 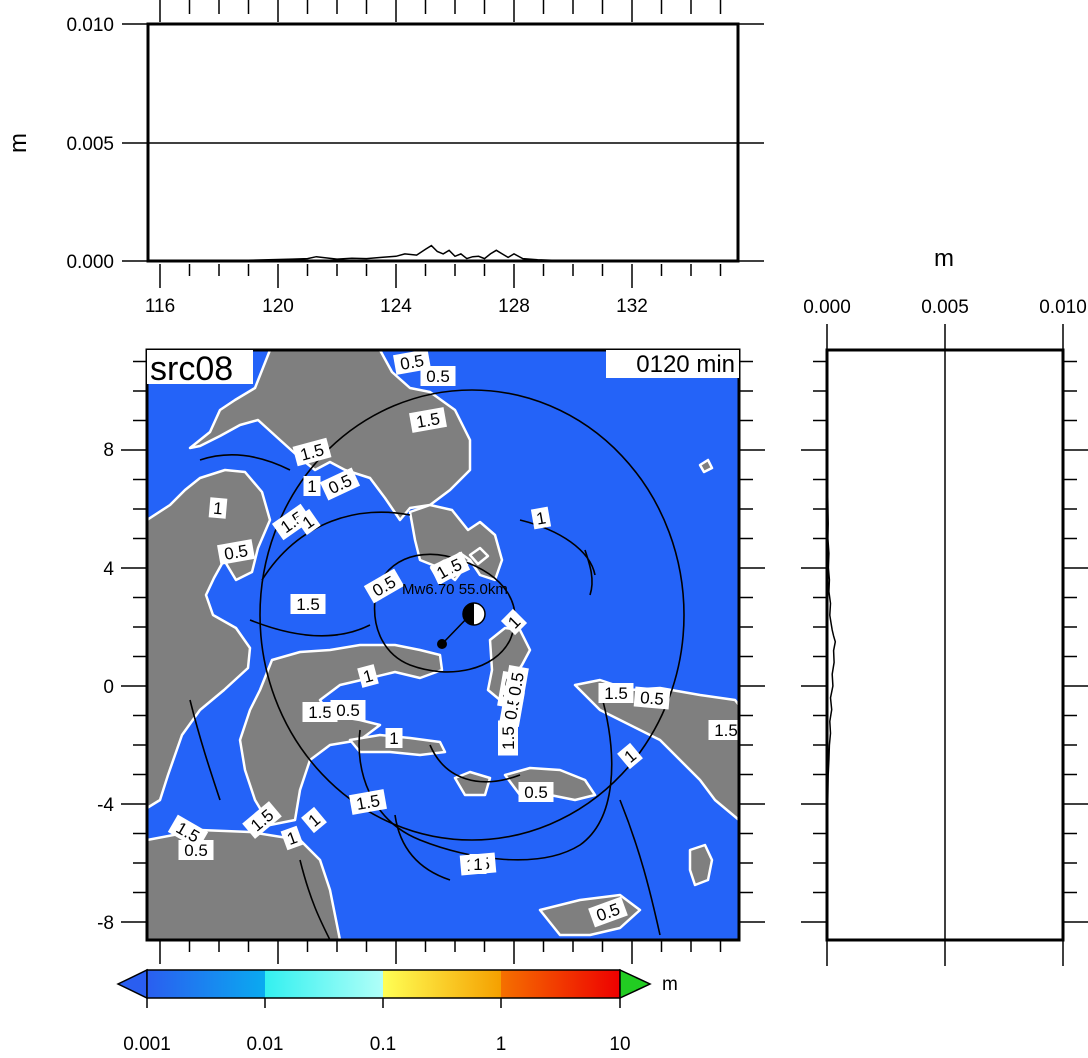 I want to click on side-profile-line, so click(x=831, y=643).